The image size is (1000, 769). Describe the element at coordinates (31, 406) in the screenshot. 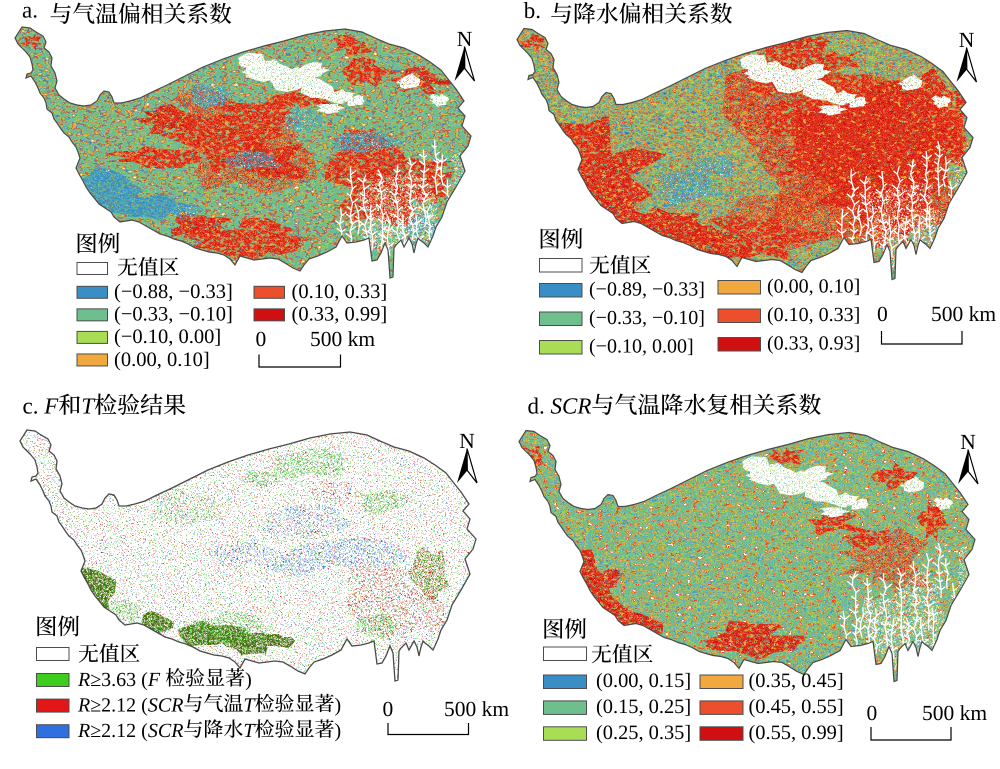

I see `svg-text: c.` at that location.